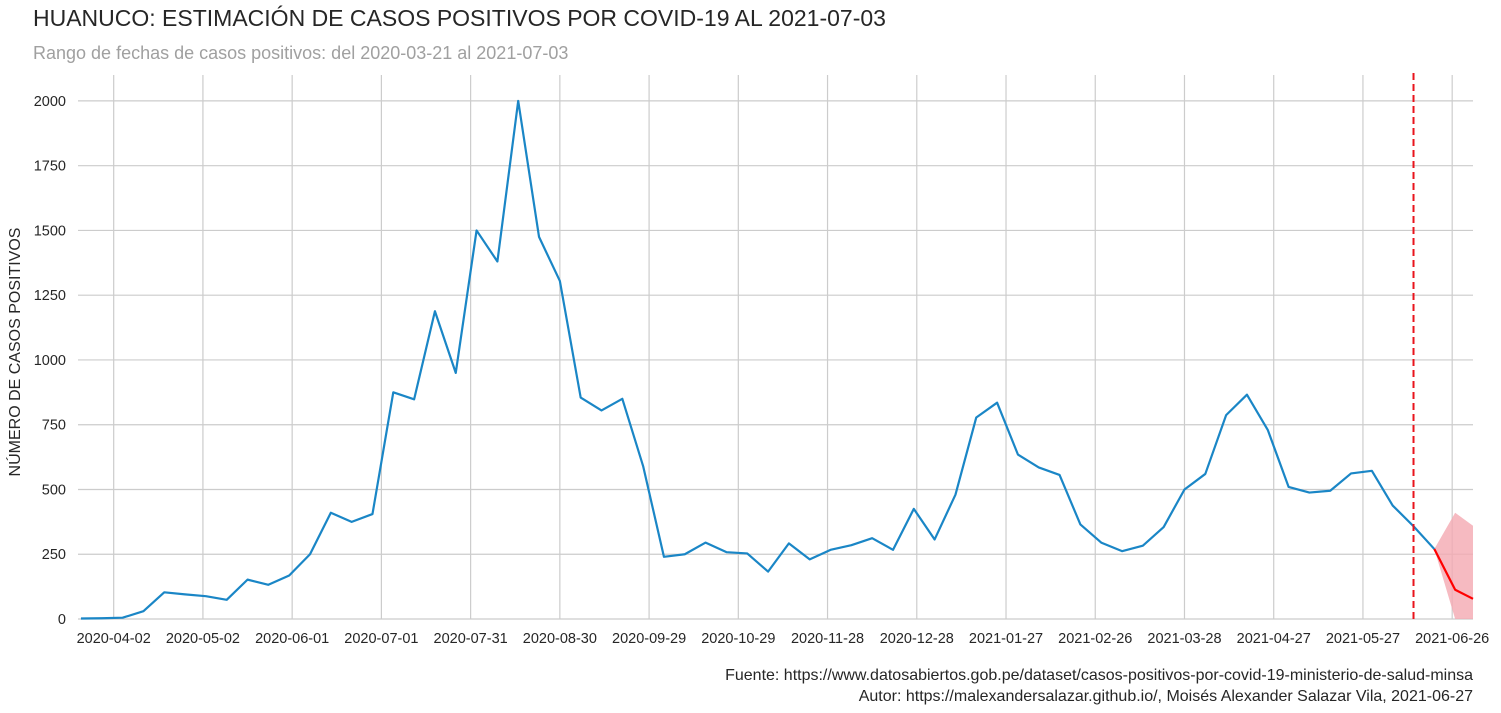 Image resolution: width=1501 pixels, height=713 pixels. I want to click on forecast-band-layer, so click(1453, 565).